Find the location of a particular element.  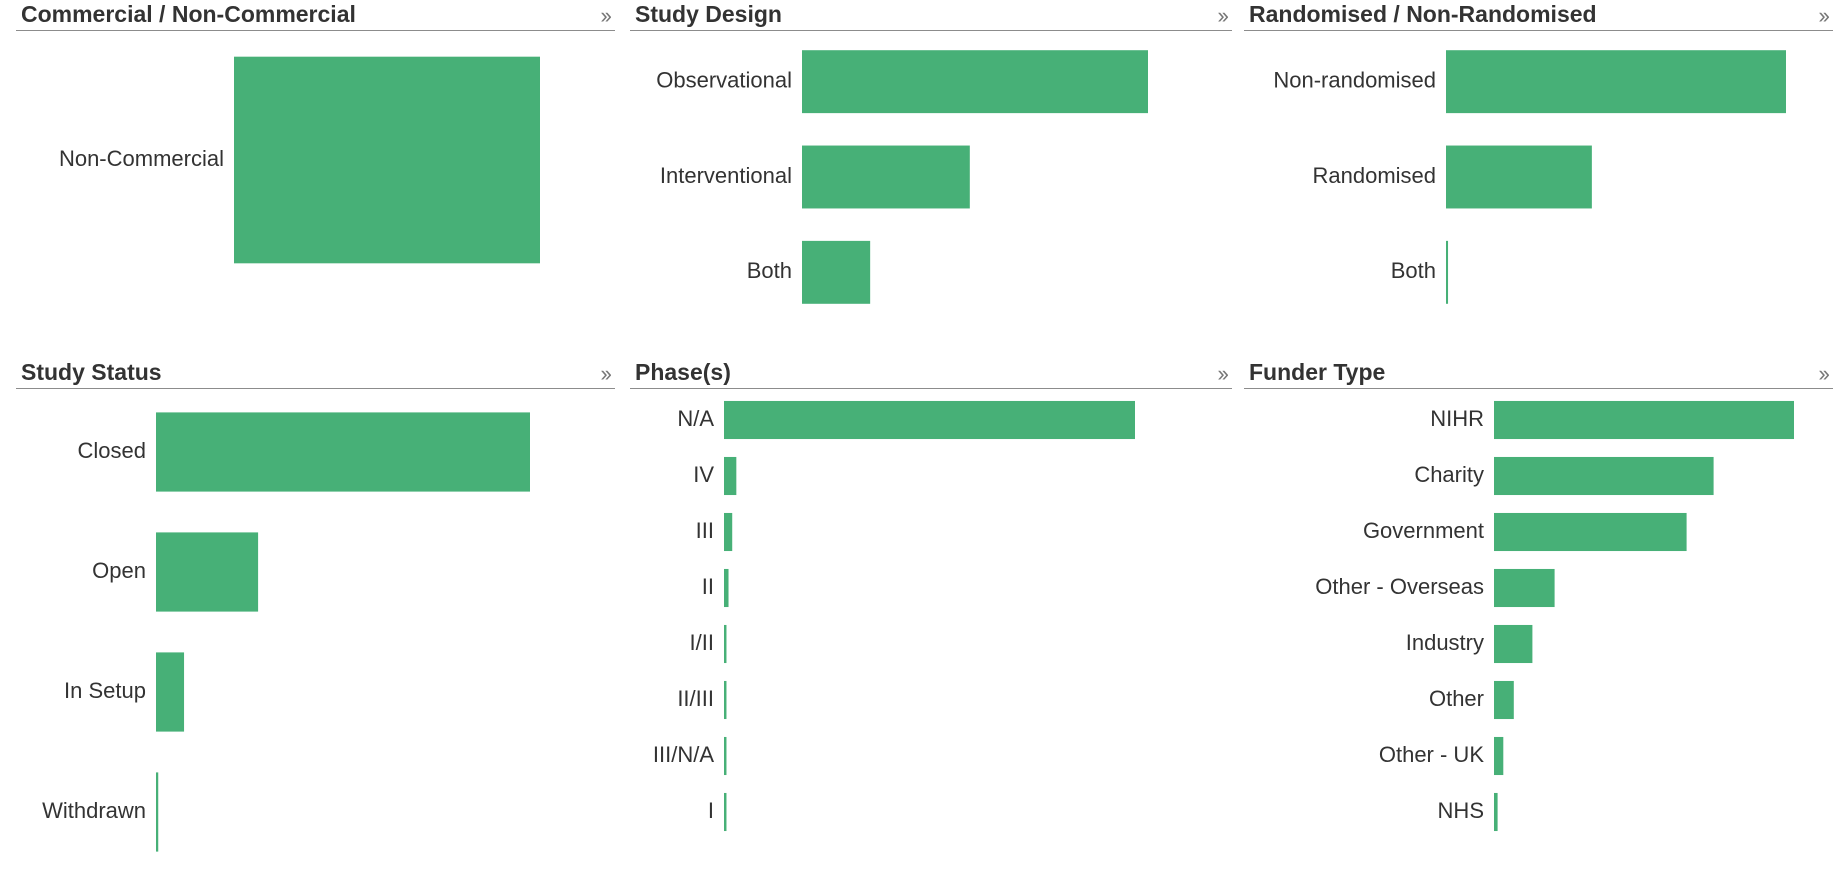

bar-randomised is located at coordinates (1519, 177).